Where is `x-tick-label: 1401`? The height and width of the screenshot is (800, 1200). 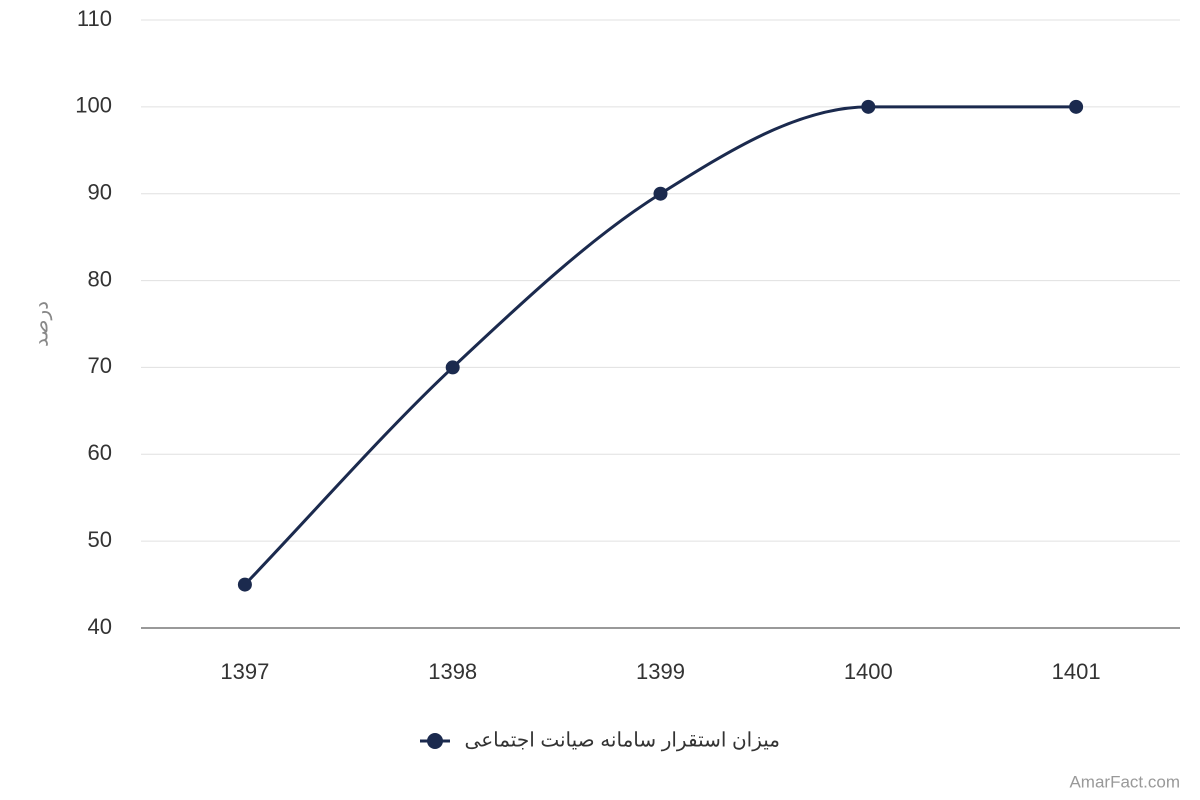
x-tick-label: 1401 is located at coordinates (1076, 671).